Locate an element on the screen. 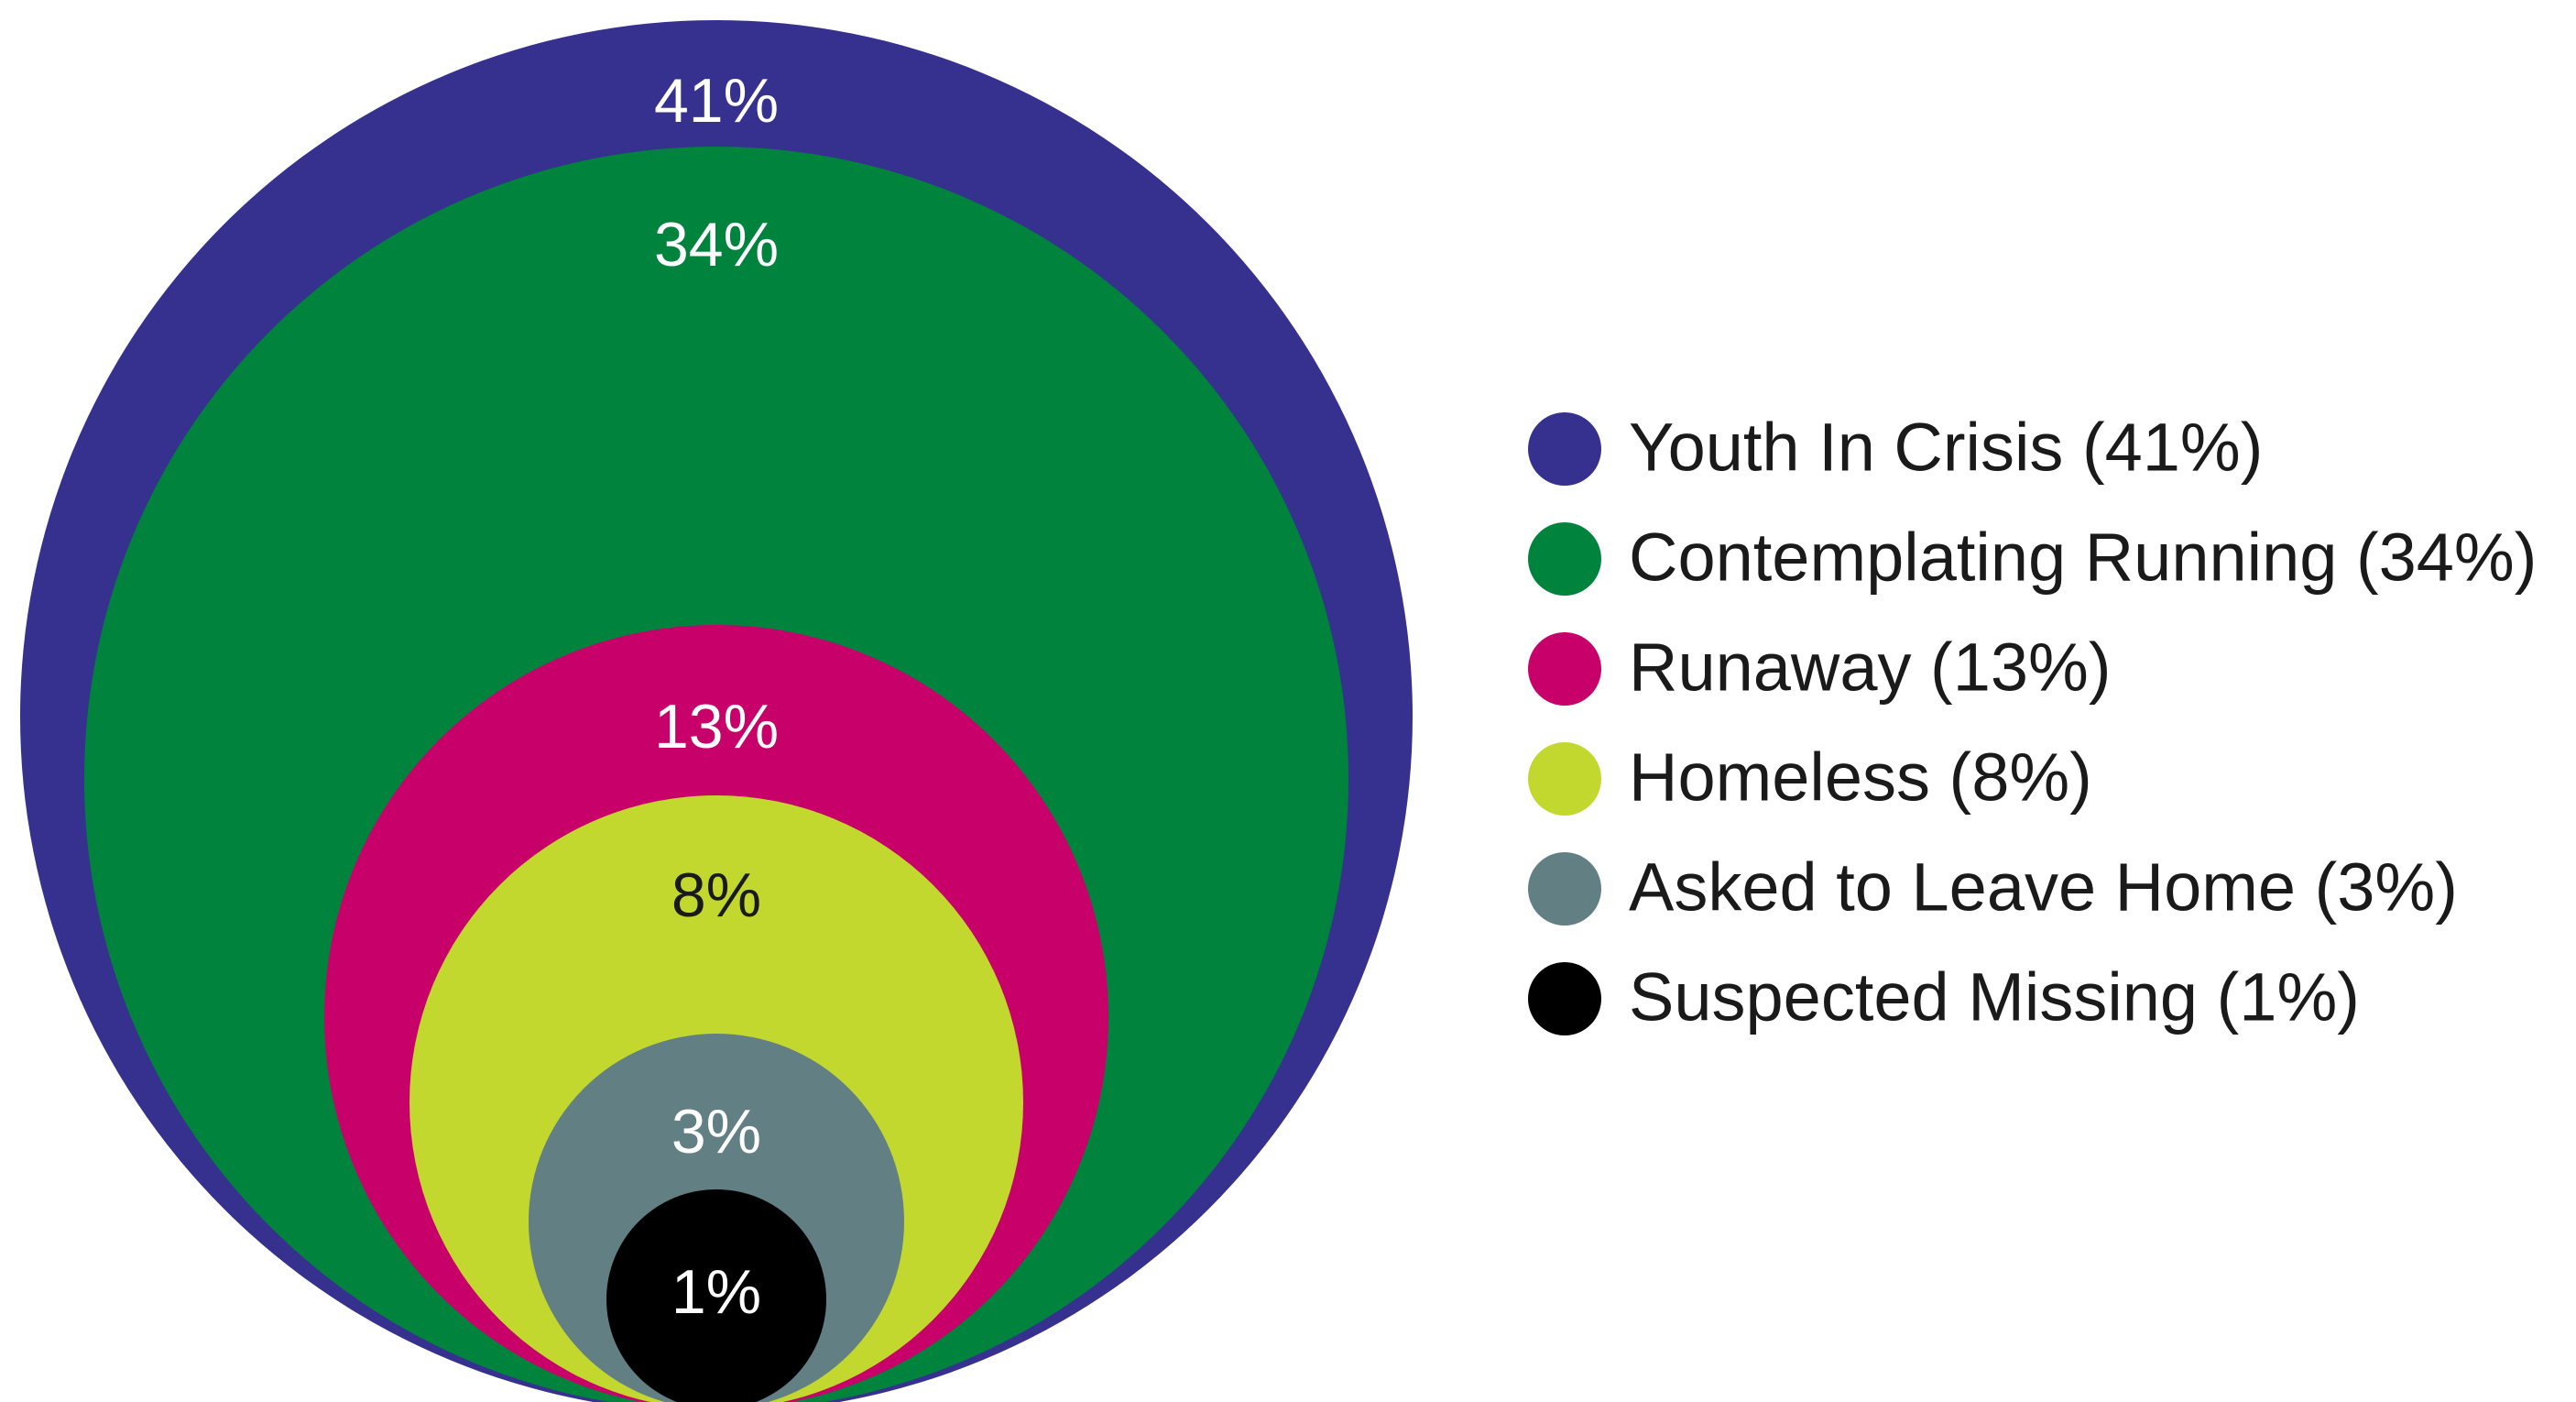  legend-item: Homeless (8%) is located at coordinates (1810, 777).